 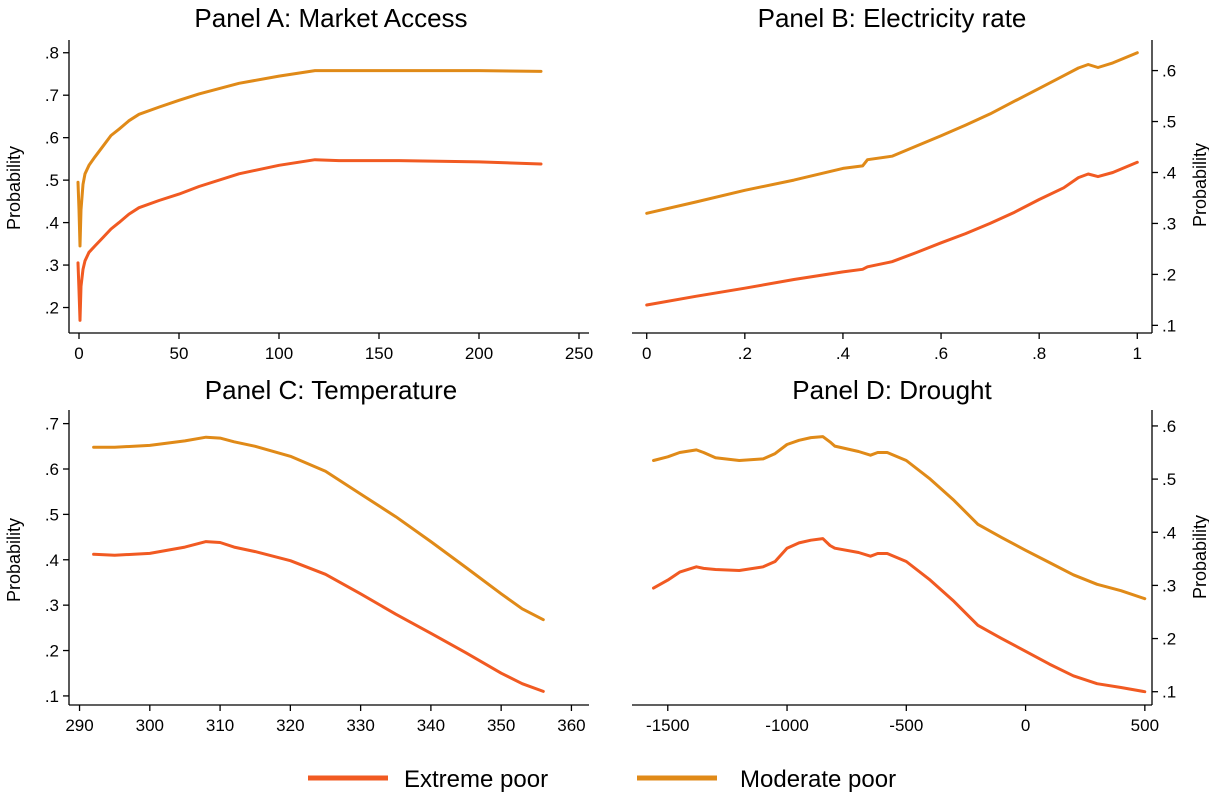 What do you see at coordinates (14, 560) in the screenshot?
I see `panel-c-ylabel: Probability` at bounding box center [14, 560].